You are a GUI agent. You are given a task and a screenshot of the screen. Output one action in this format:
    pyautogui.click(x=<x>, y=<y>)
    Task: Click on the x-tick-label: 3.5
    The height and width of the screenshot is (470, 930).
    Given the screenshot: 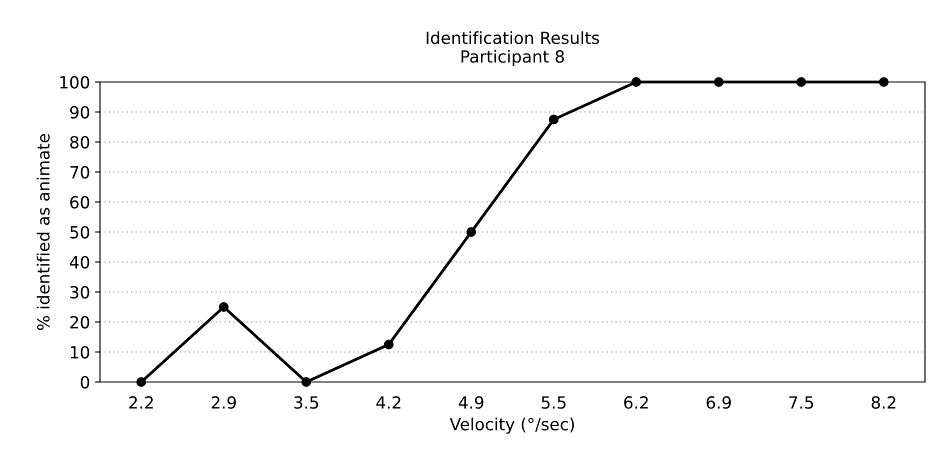 What is the action you would take?
    pyautogui.click(x=306, y=402)
    